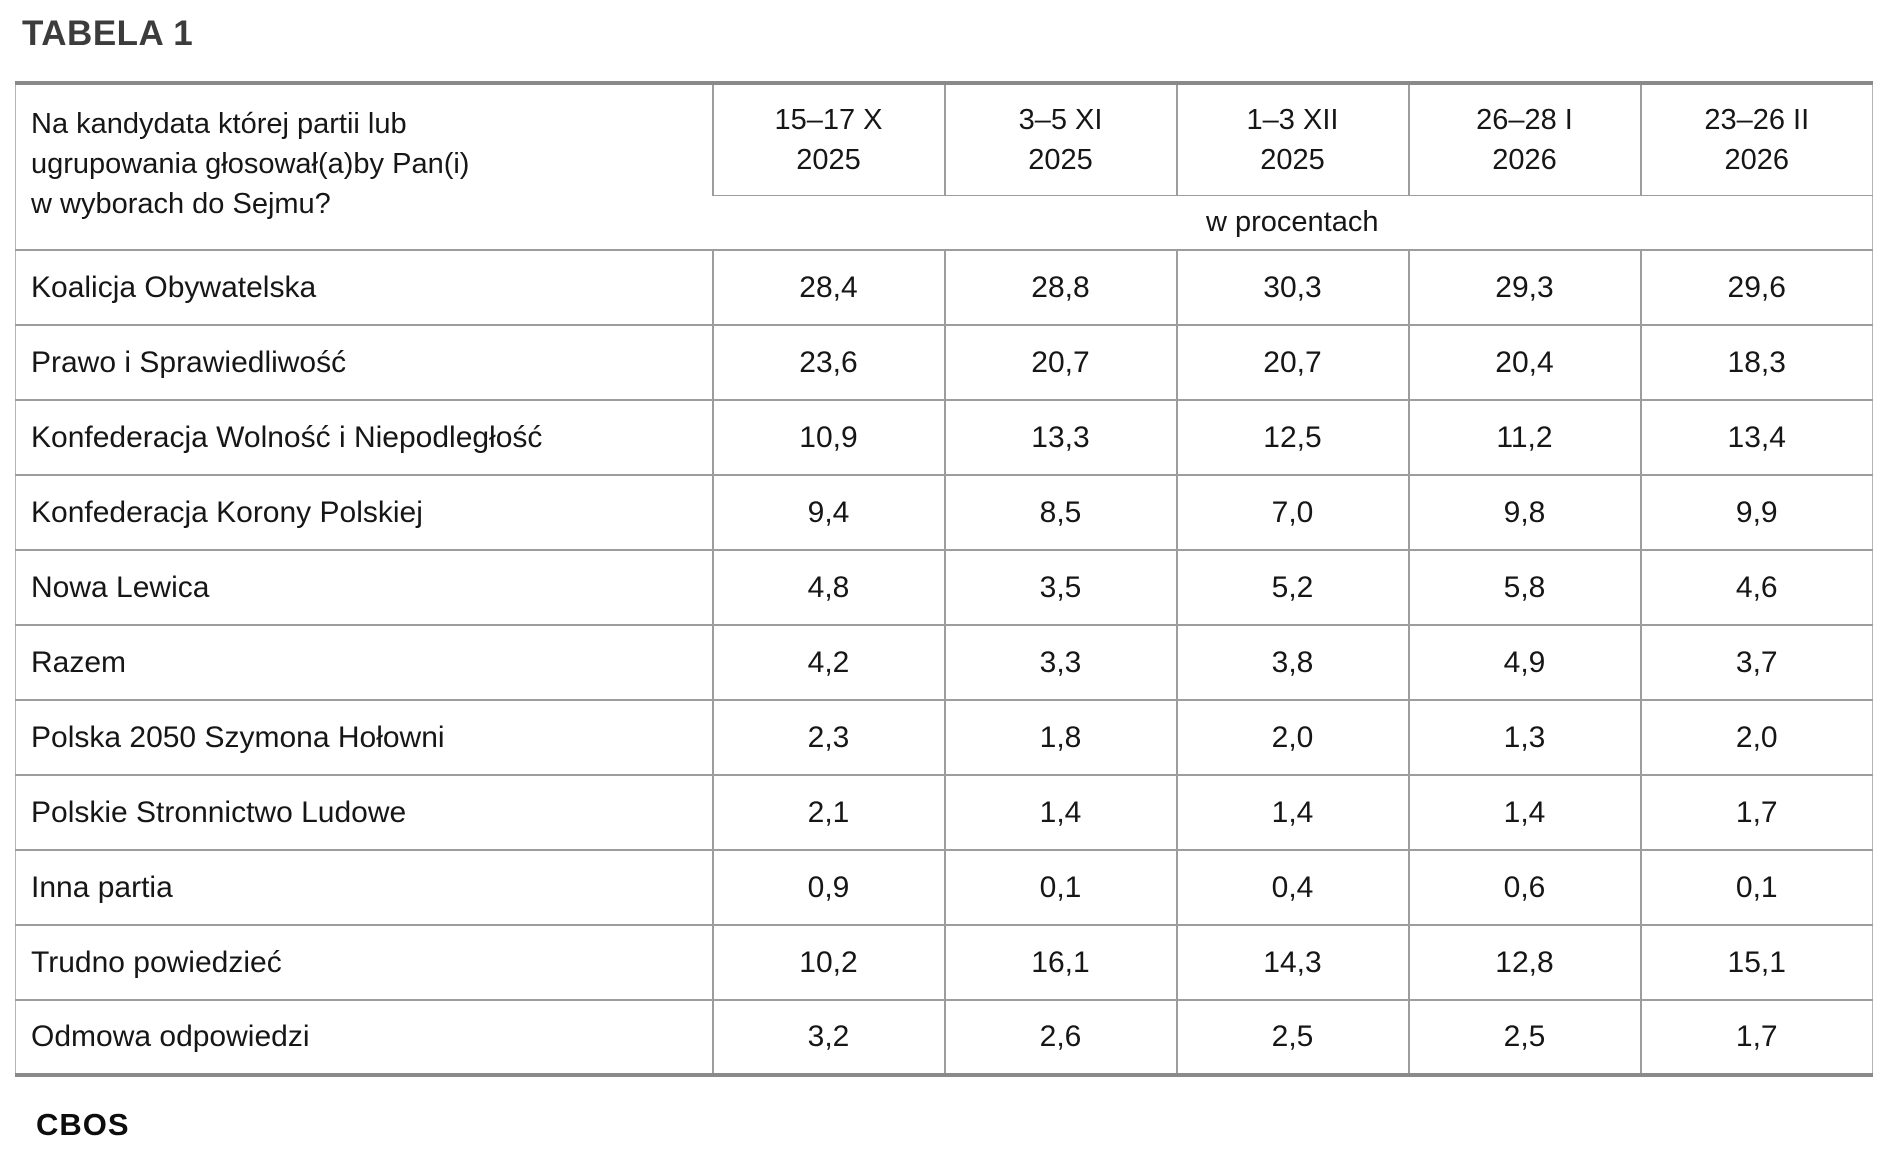 The image size is (1891, 1165). Describe the element at coordinates (364, 513) in the screenshot. I see `party-label-cell: Konfederacja Korony Polskiej` at that location.